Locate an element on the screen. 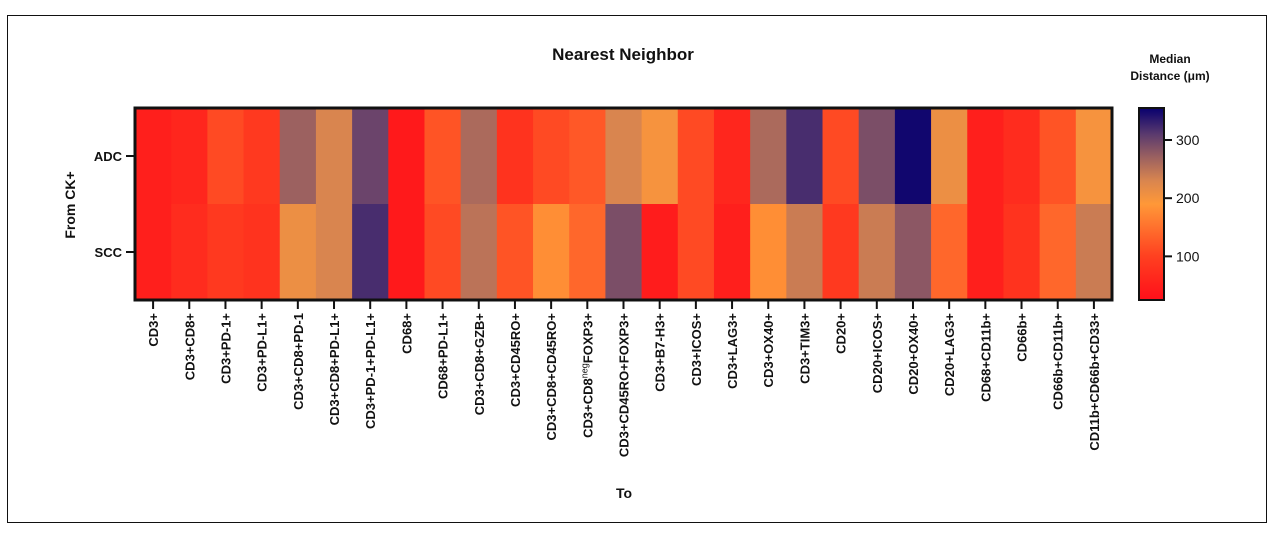 The height and width of the screenshot is (536, 1283). column-label-11: CD3+CD45RO+ is located at coordinates (515, 360).